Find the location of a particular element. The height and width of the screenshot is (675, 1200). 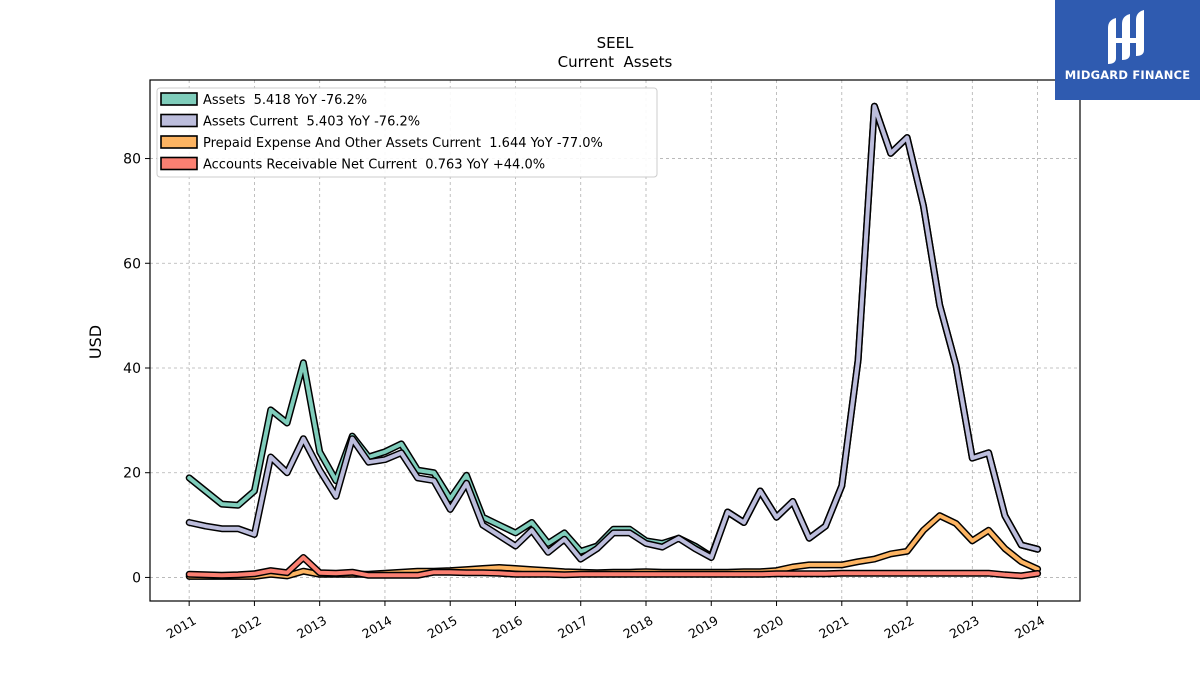

x-tick-label: 2016 is located at coordinates (507, 627).